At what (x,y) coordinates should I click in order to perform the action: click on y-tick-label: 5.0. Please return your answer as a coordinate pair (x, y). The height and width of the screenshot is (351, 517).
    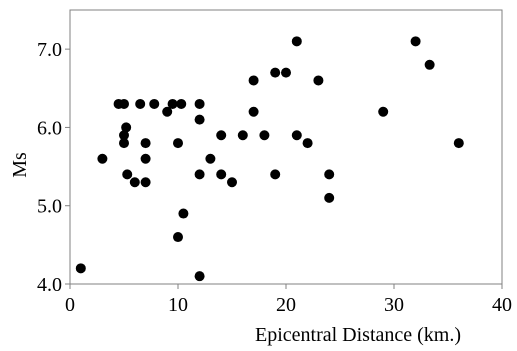
    Looking at the image, I should click on (49, 207).